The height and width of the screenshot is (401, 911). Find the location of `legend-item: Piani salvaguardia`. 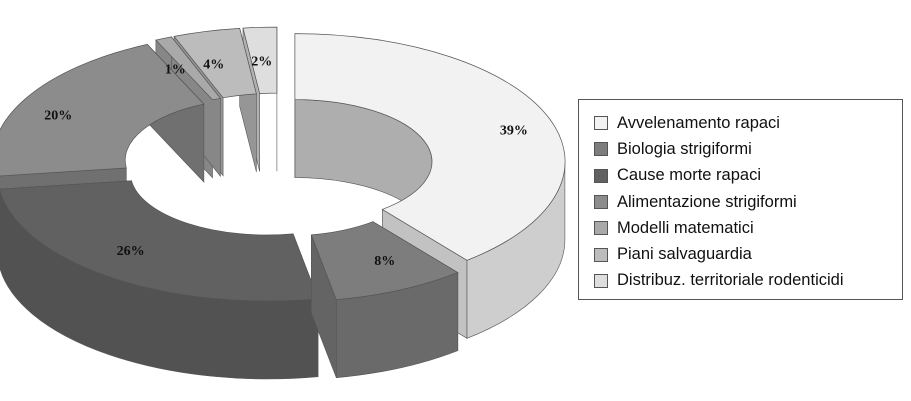

legend-item: Piani salvaguardia is located at coordinates (748, 254).